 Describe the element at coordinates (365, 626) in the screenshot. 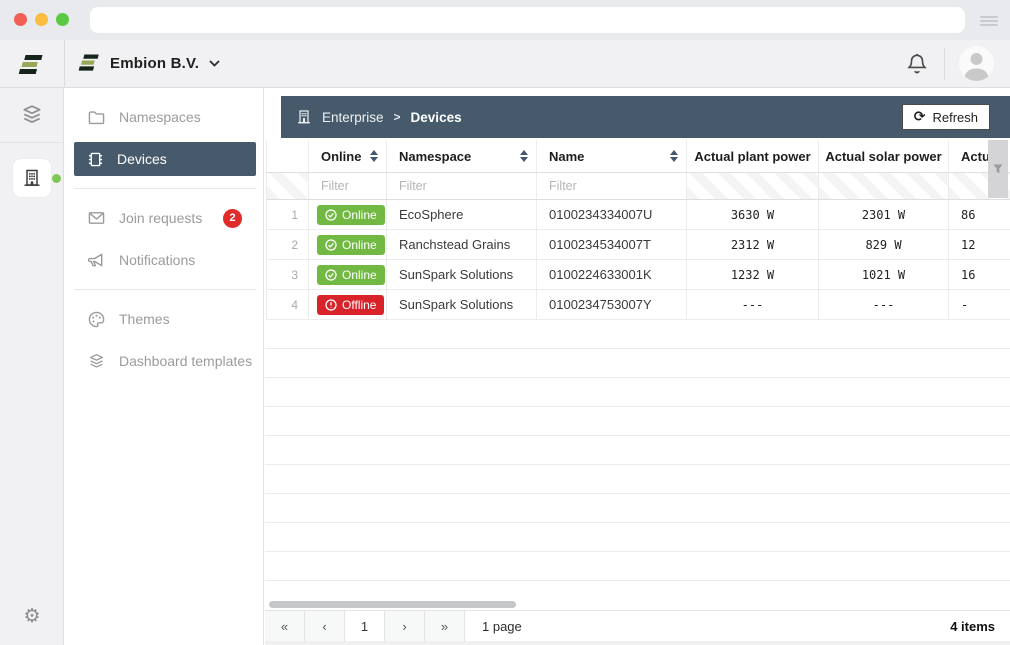

I see `current-page-button: 1` at that location.